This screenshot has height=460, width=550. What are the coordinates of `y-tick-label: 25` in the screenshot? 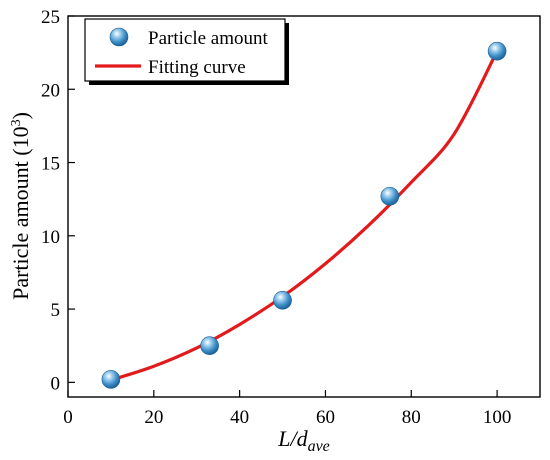 It's located at (50, 17).